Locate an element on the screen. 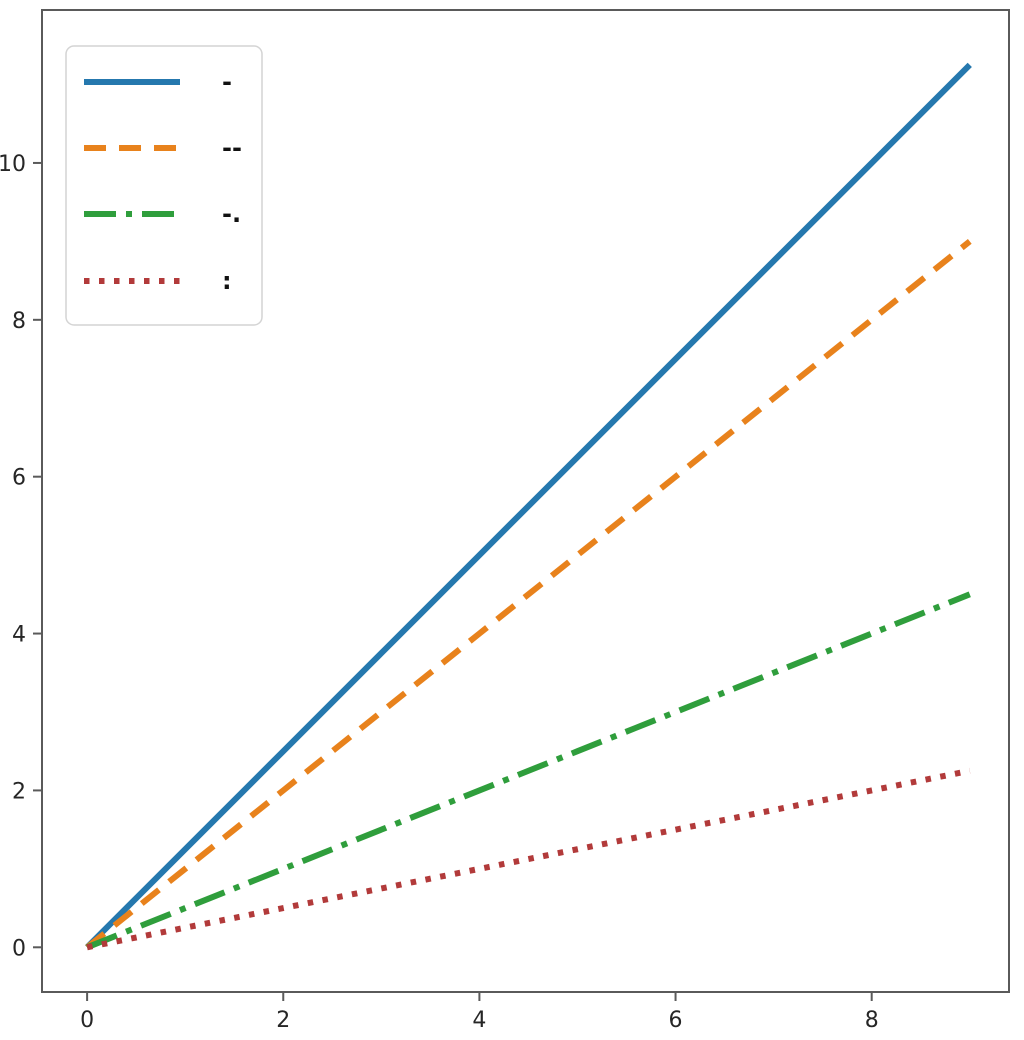 Image resolution: width=1024 pixels, height=1040 pixels. y-axis: 0 2 4 6 8 10 is located at coordinates (21, 556).